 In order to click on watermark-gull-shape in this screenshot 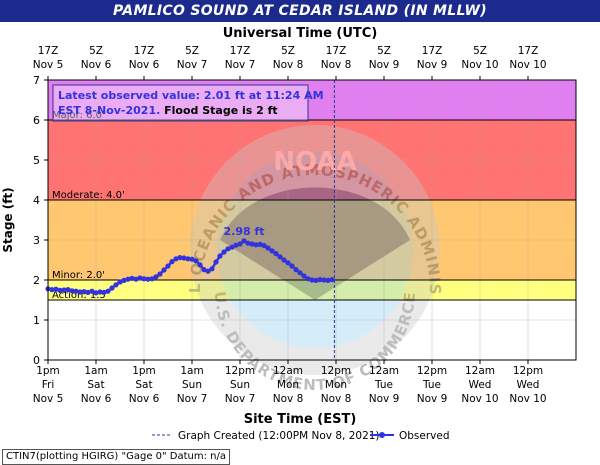, I will do `click(315, 243)`.